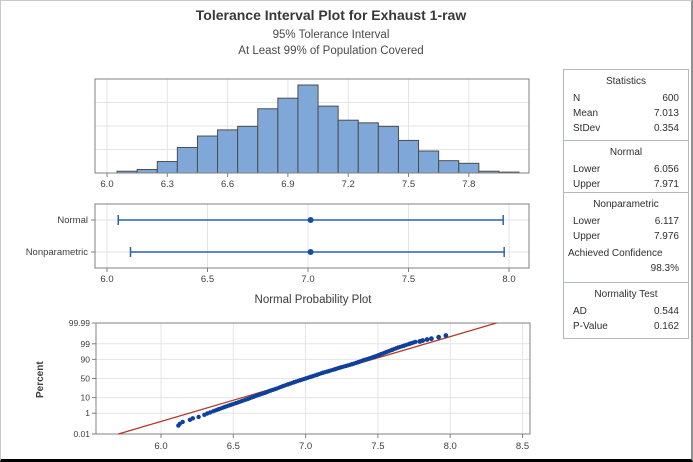  I want to click on stats-row-label: P-Value, so click(590, 326).